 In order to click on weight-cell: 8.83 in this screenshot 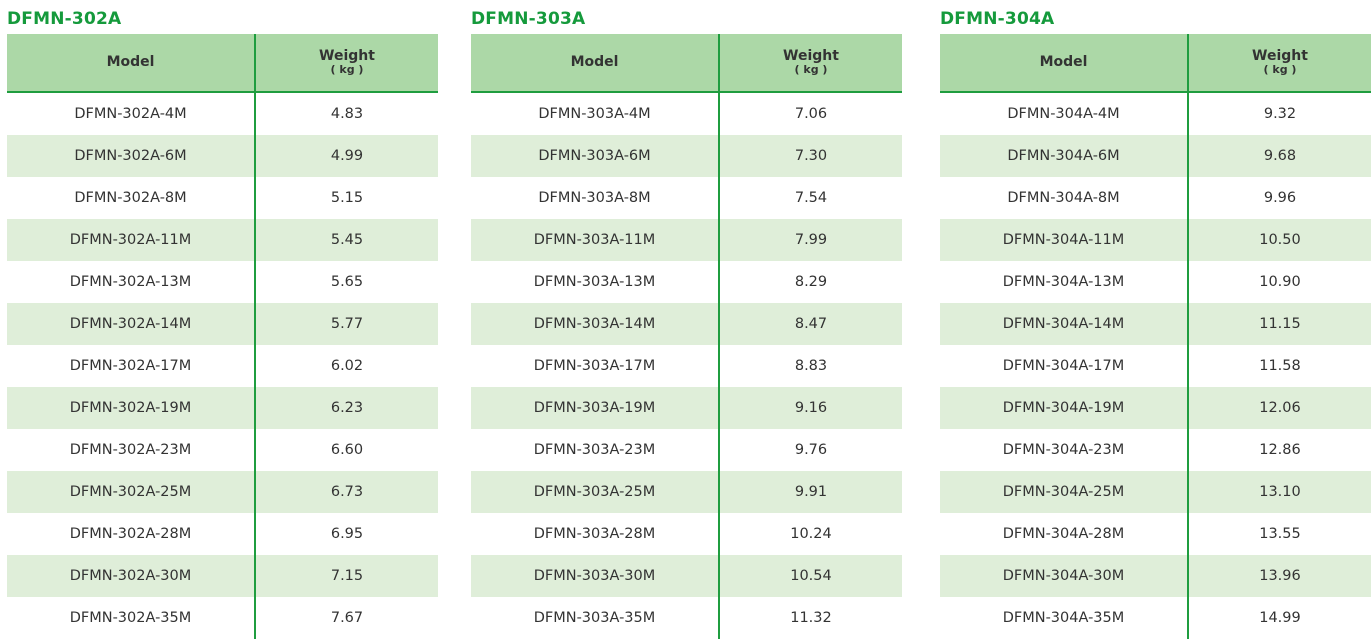, I will do `click(811, 366)`.